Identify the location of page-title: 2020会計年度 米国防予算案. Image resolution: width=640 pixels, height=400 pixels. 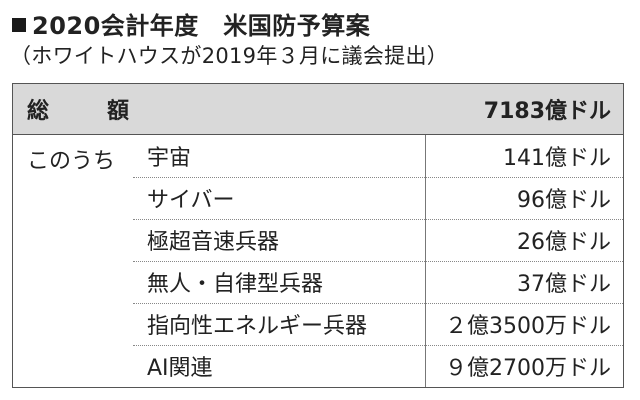
(191, 23).